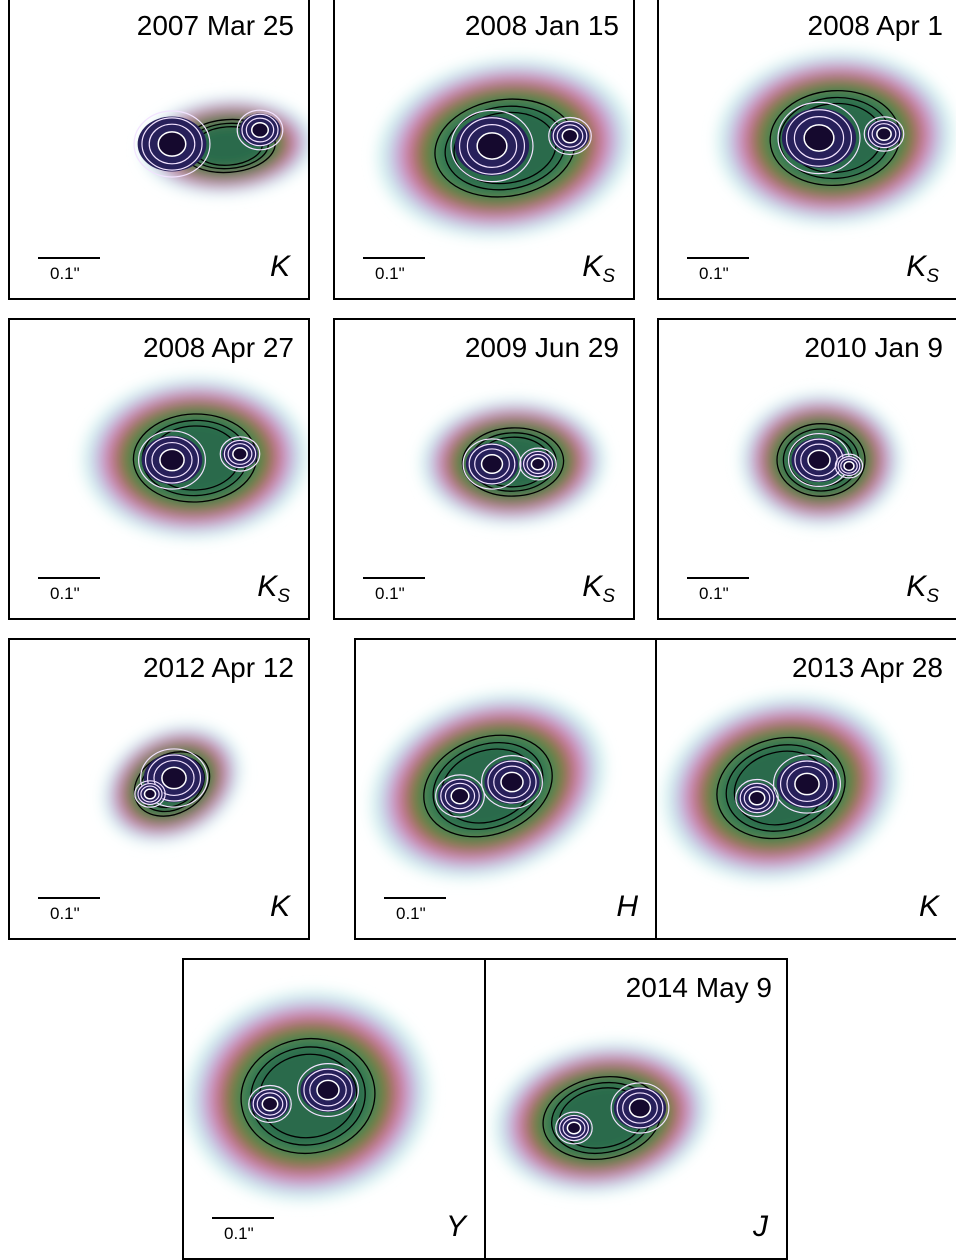  What do you see at coordinates (760, 1226) in the screenshot?
I see `filter-band-label: J` at bounding box center [760, 1226].